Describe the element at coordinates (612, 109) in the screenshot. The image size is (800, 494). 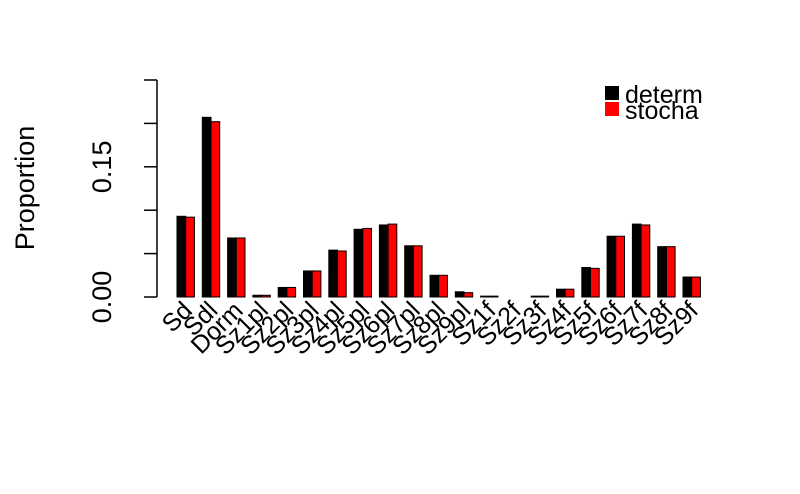
I see `legend-swatch-stocha` at that location.